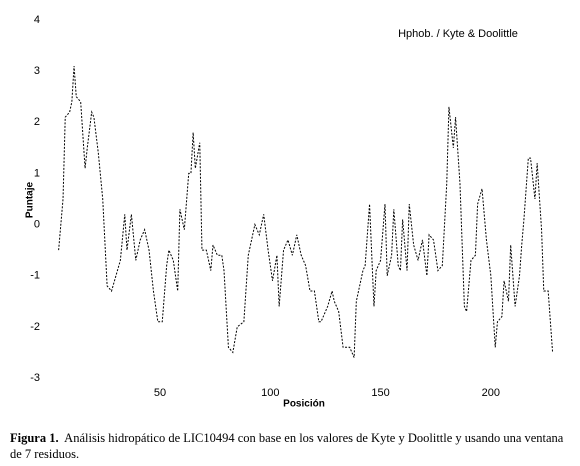 Image resolution: width=580 pixels, height=466 pixels. What do you see at coordinates (458, 34) in the screenshot?
I see `annotation: Hphob. / Kyte & Doolittle` at bounding box center [458, 34].